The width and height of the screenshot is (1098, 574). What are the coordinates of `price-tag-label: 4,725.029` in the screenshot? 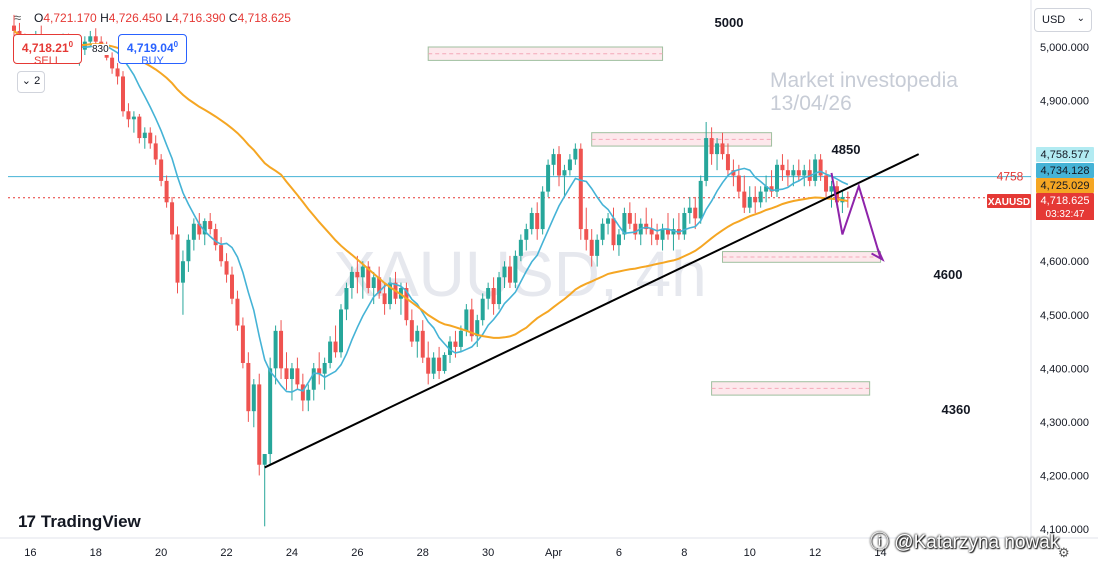 It's located at (1065, 186).